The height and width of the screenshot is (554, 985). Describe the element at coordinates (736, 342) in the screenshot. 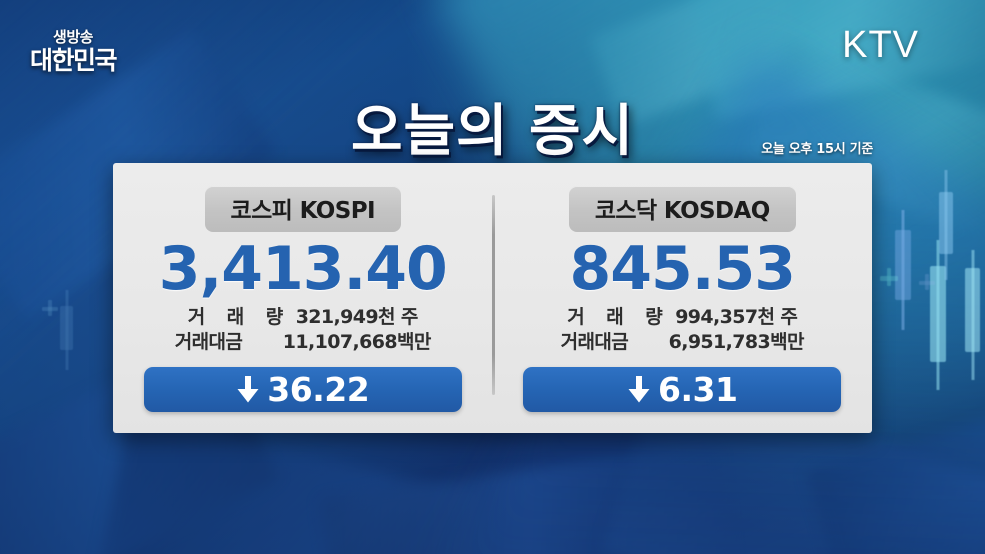

I see `amount-value: 6,951,783백만` at that location.